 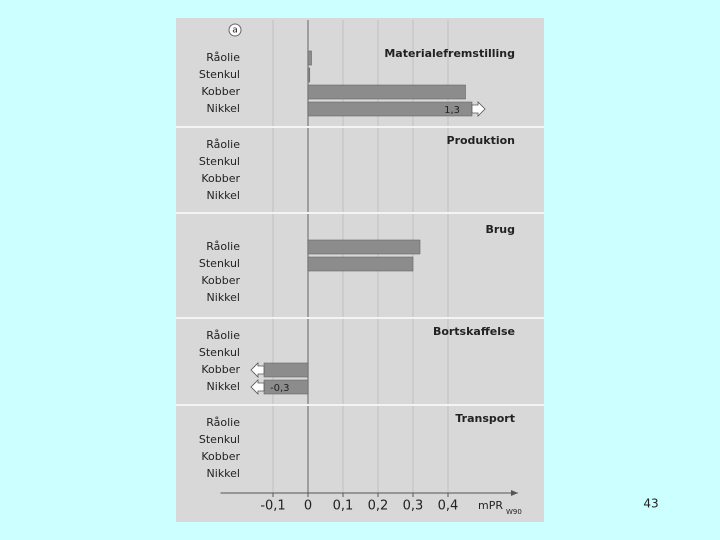 What do you see at coordinates (343, 506) in the screenshot?
I see `x-tick-label: 0,1` at bounding box center [343, 506].